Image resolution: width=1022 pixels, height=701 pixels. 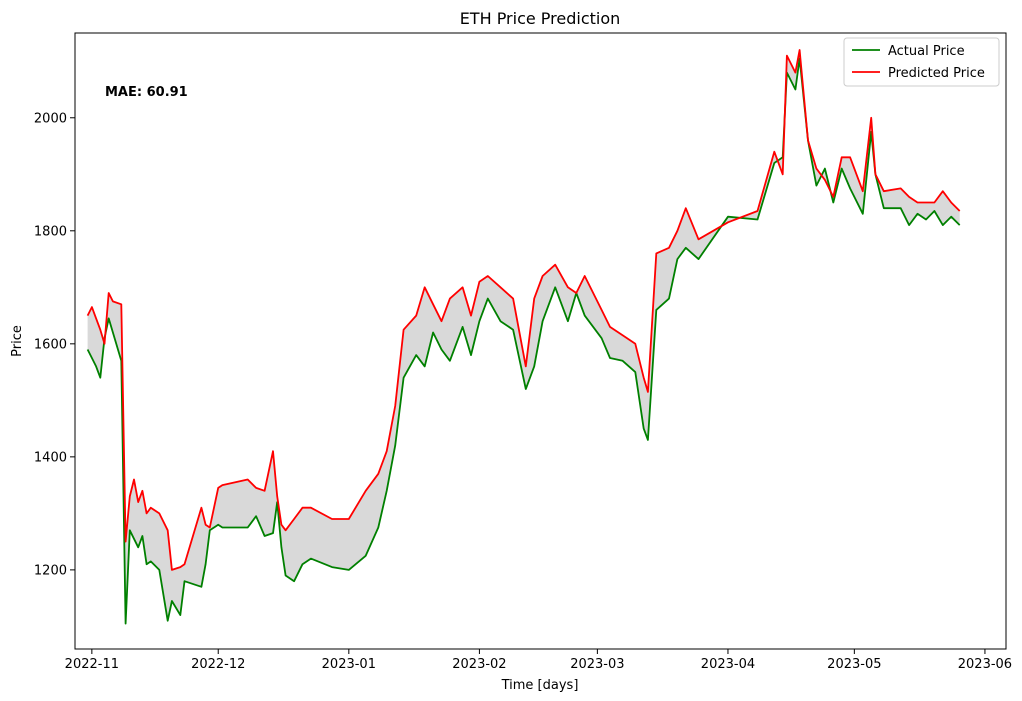 I want to click on y-axis: 1200 1400 1600 1800 2000, so click(x=54, y=344).